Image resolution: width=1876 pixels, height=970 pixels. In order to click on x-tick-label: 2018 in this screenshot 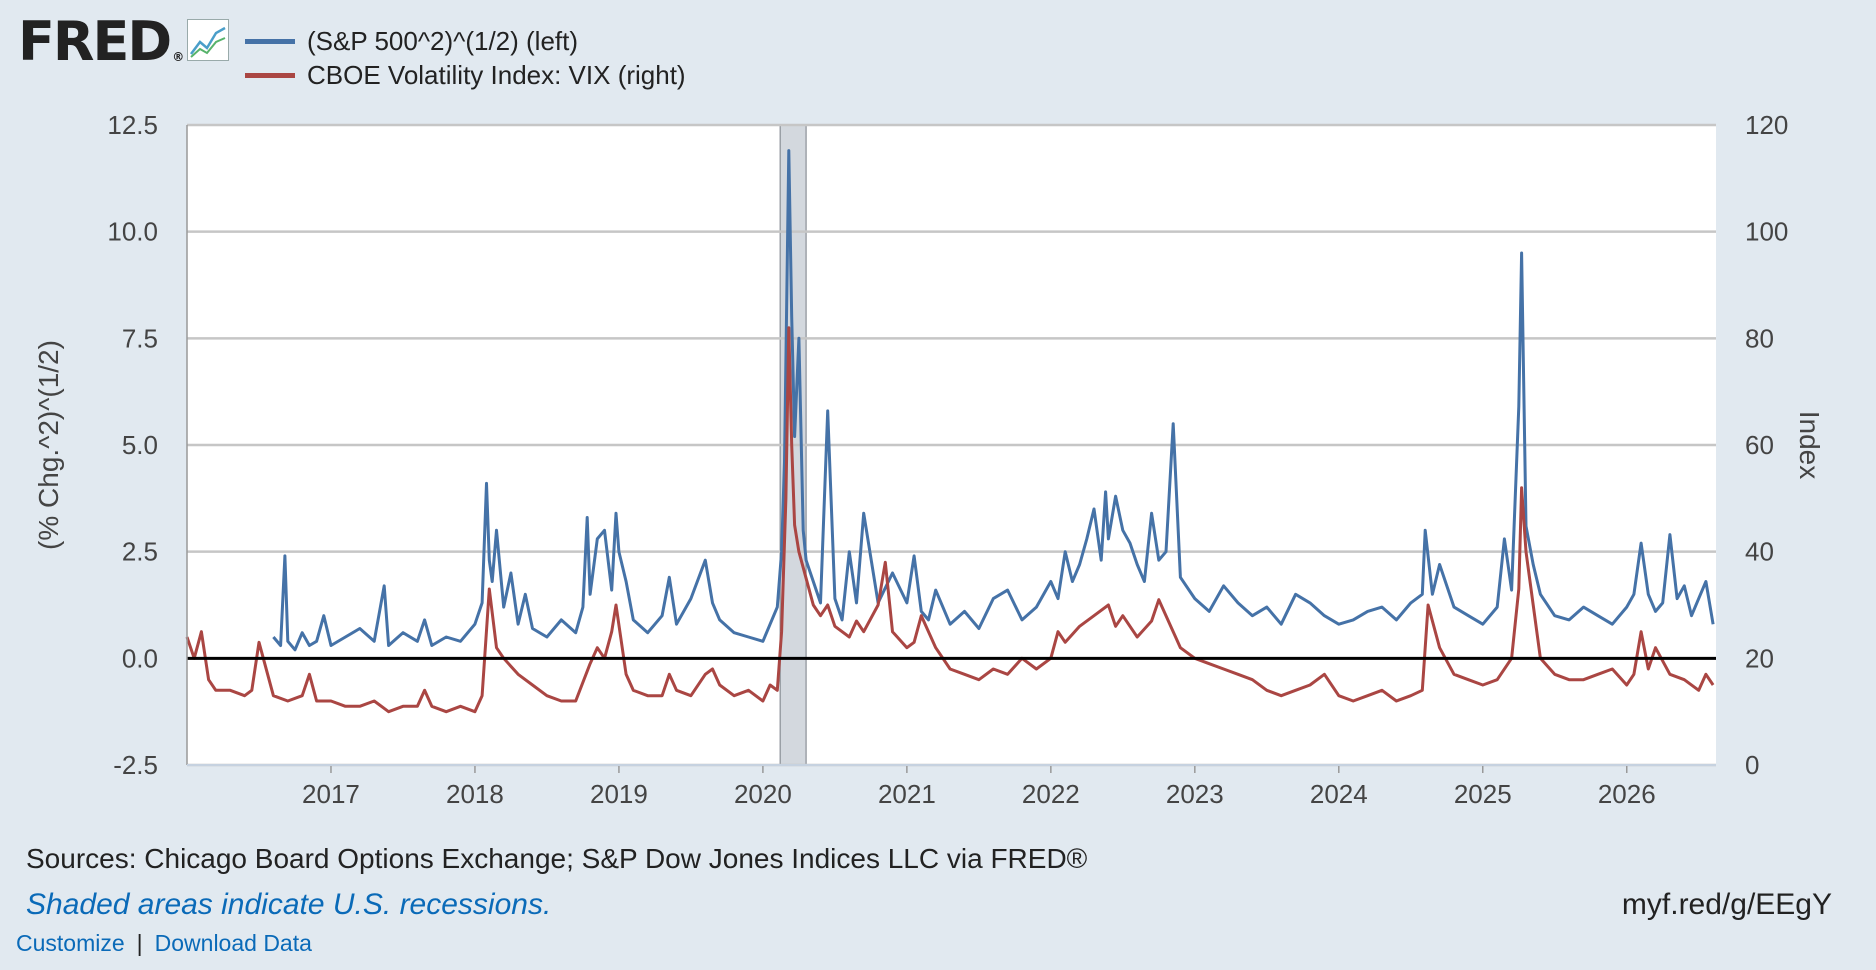, I will do `click(475, 794)`.